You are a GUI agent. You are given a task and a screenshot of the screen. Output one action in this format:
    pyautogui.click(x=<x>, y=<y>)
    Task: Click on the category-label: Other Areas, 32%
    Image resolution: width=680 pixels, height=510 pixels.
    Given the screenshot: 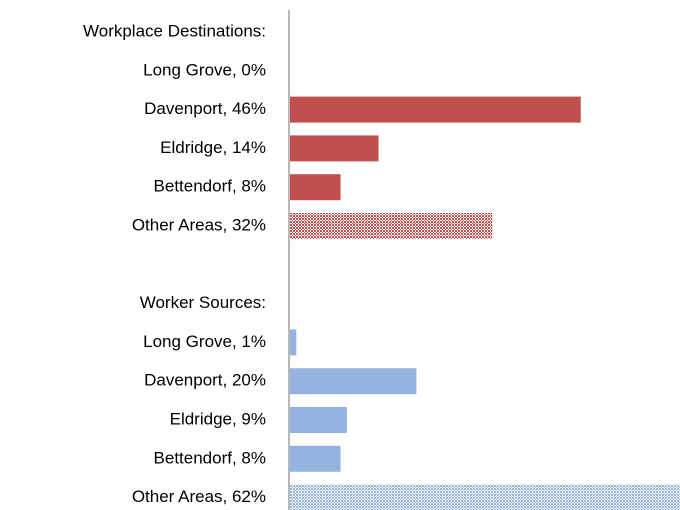 What is the action you would take?
    pyautogui.click(x=199, y=224)
    